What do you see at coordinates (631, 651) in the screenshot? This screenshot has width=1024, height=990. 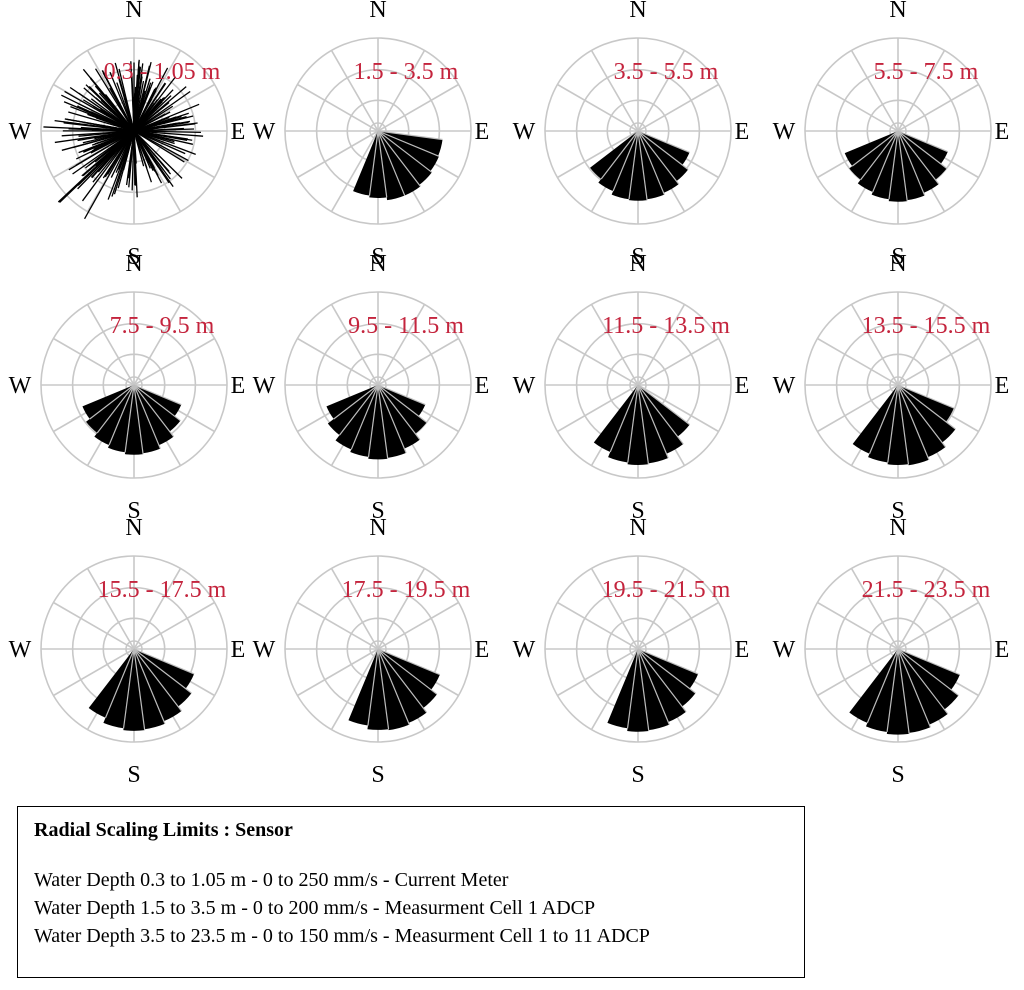 I see `rose-chart: N E S W 19.5 - 21.5 m` at bounding box center [631, 651].